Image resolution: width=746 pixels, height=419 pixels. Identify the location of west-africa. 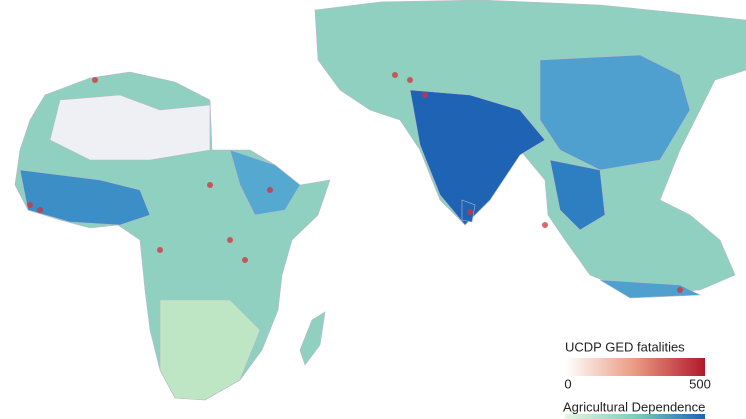
(85, 197).